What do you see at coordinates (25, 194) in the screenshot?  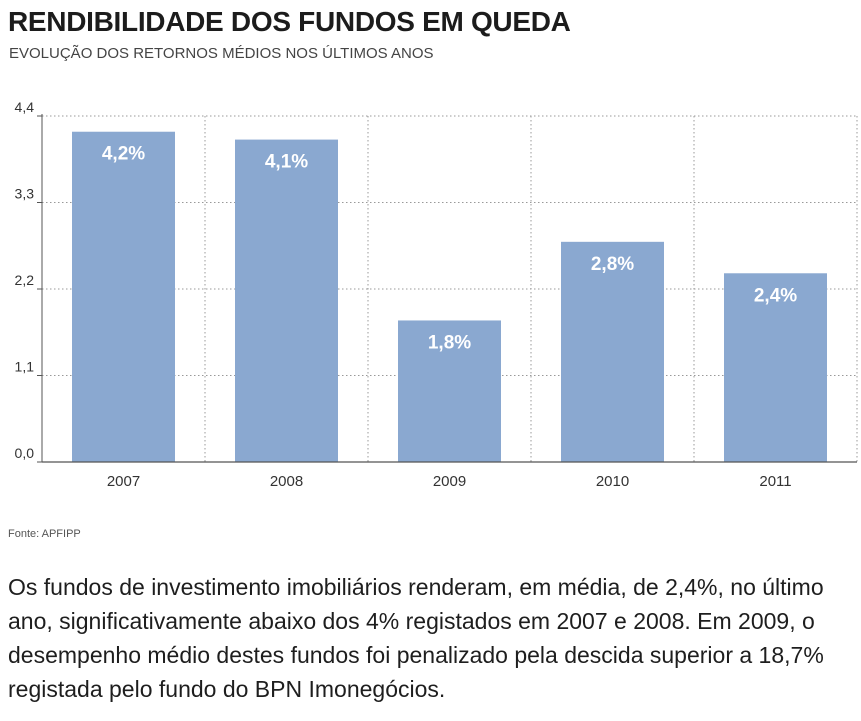 I see `y-tick-label: 3,3` at bounding box center [25, 194].